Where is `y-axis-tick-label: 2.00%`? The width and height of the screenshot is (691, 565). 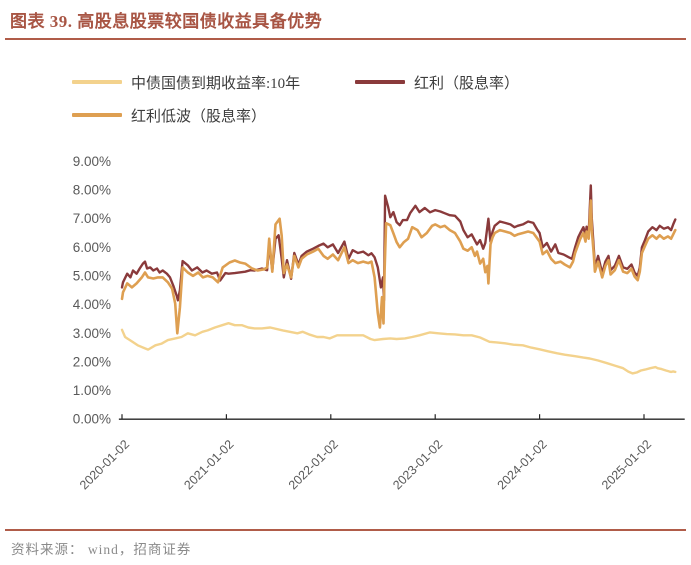
y-axis-tick-label: 2.00% is located at coordinates (92, 361).